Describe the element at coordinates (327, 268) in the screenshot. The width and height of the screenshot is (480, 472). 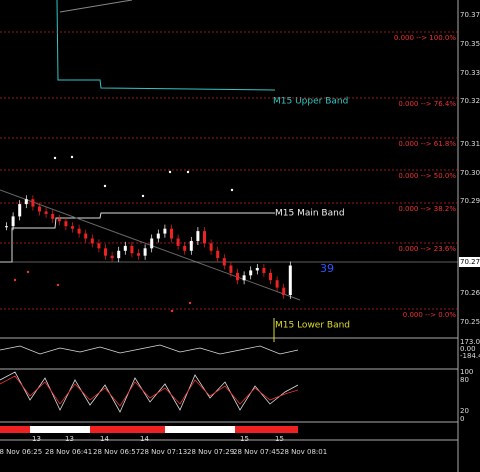
I see `counter: 39` at that location.